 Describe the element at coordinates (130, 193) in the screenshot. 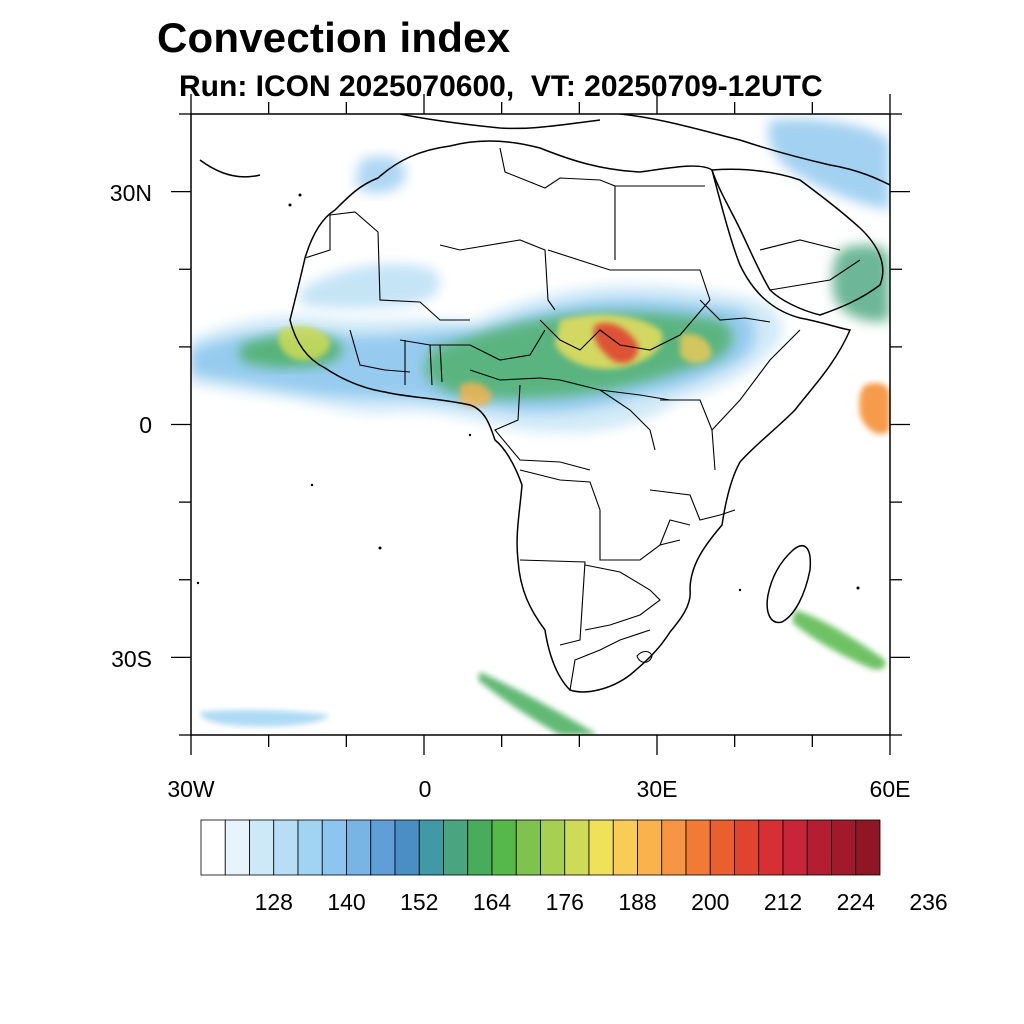

I see `lat-label-30n: 30N` at that location.